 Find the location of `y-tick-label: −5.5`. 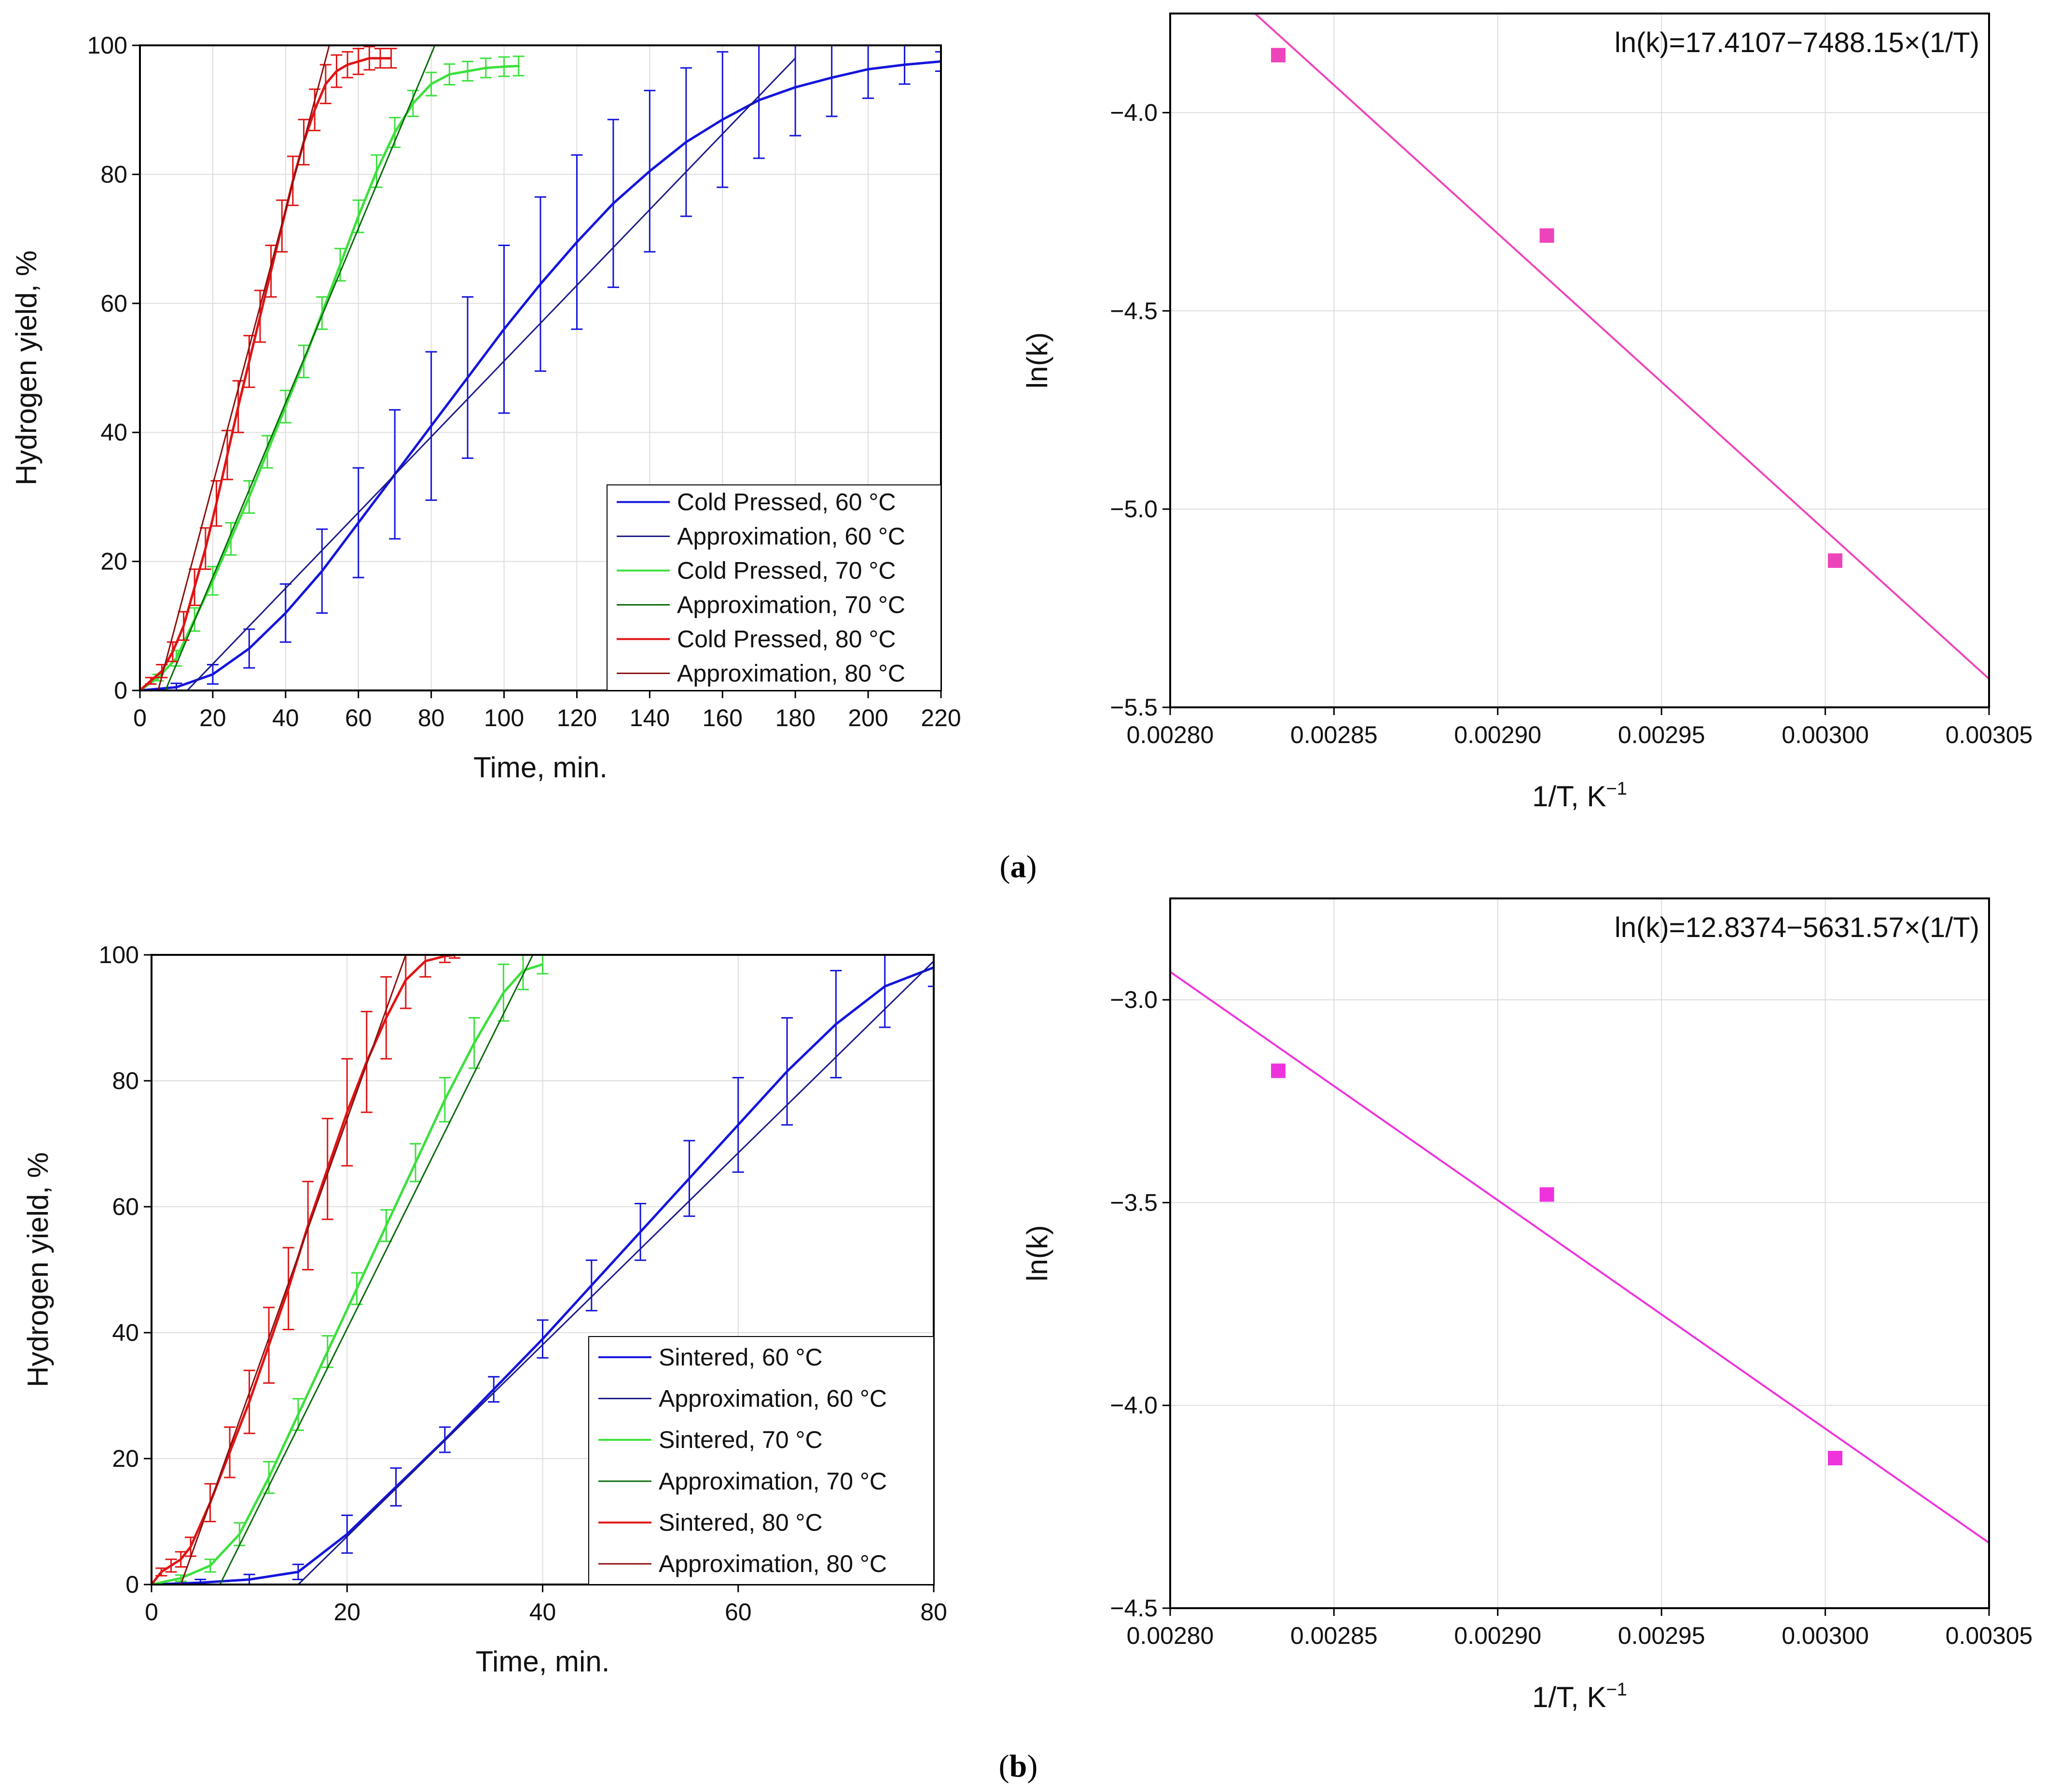

y-tick-label: −5.5 is located at coordinates (1134, 707).